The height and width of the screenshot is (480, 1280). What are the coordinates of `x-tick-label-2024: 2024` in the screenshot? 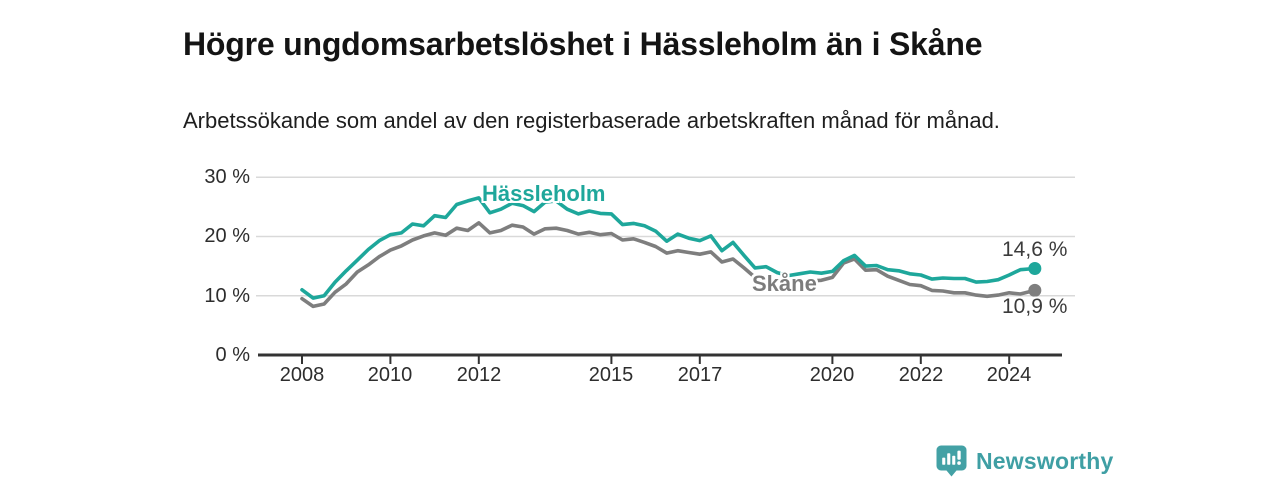 It's located at (1009, 375).